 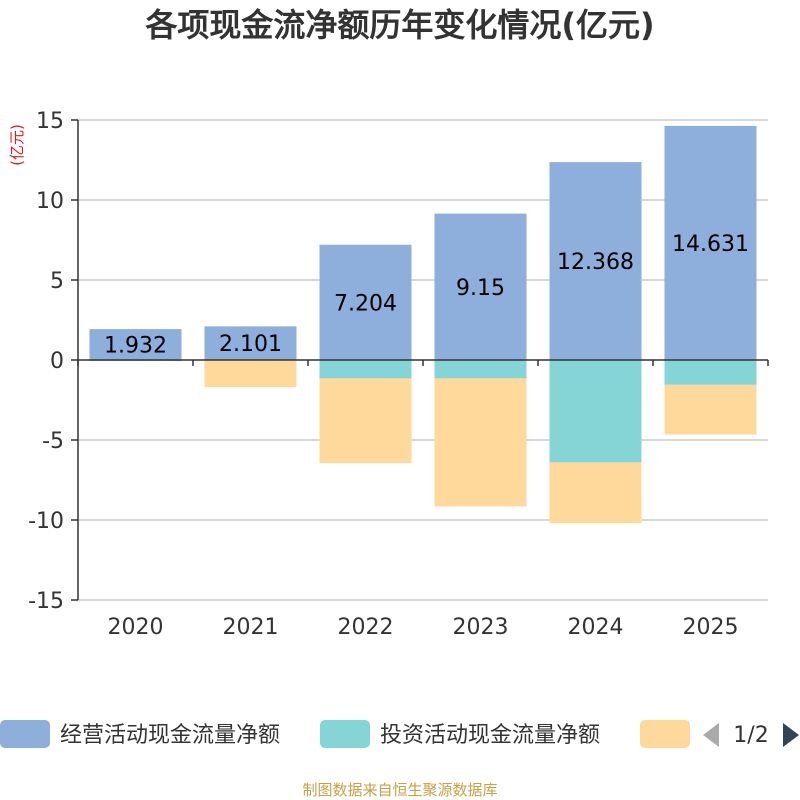 What do you see at coordinates (426, 295) in the screenshot?
I see `data-labels: 1.932 2.101 7.204 9.15 12.368 14.631` at bounding box center [426, 295].